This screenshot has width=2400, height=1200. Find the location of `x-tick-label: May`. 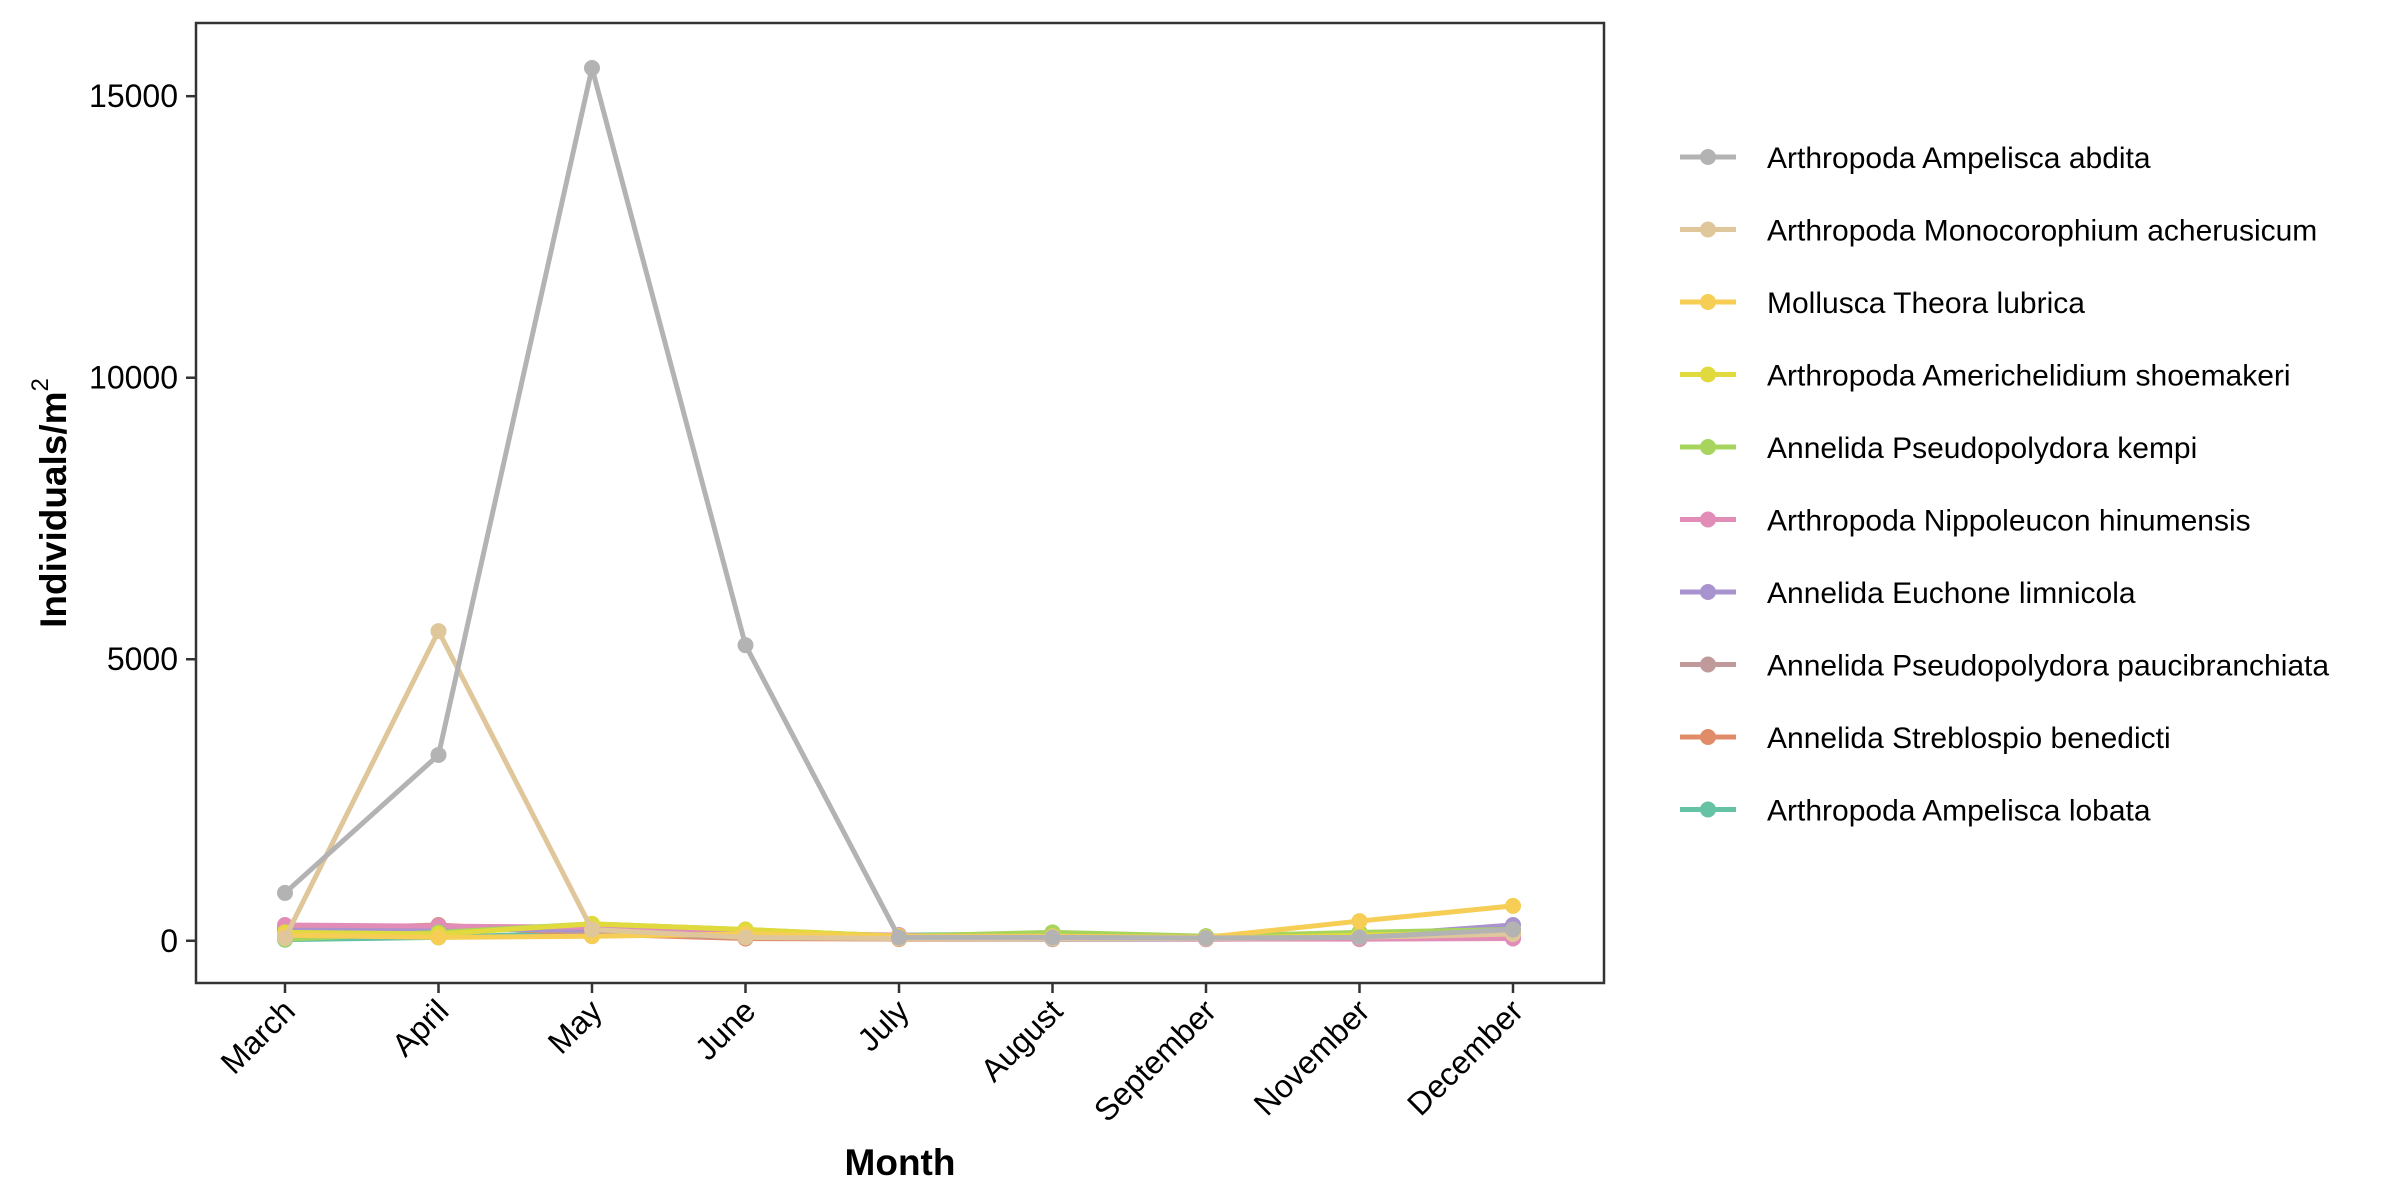

x-tick-label: May is located at coordinates (575, 1026).